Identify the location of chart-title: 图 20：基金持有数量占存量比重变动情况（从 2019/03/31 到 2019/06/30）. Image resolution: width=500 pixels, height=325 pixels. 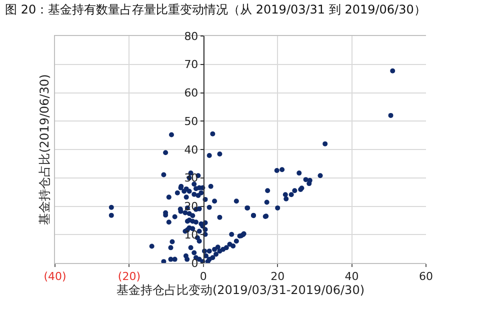
(215, 9).